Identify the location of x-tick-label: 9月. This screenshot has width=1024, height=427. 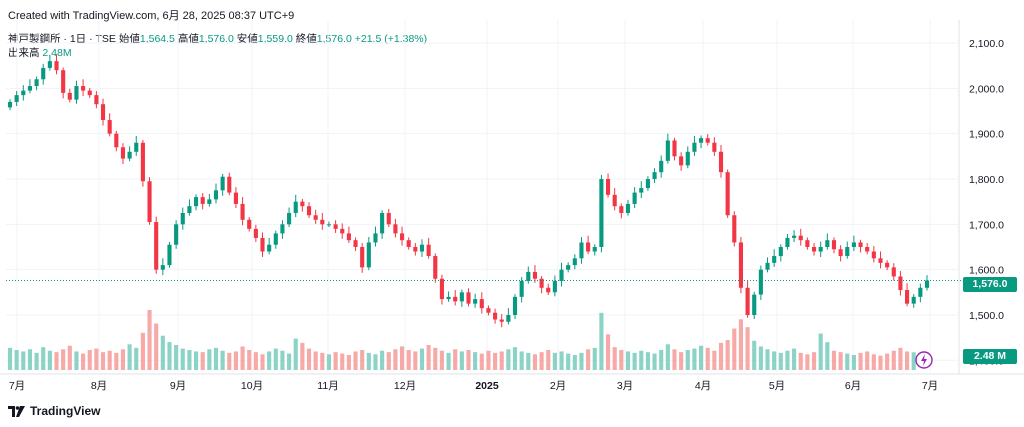
(178, 386).